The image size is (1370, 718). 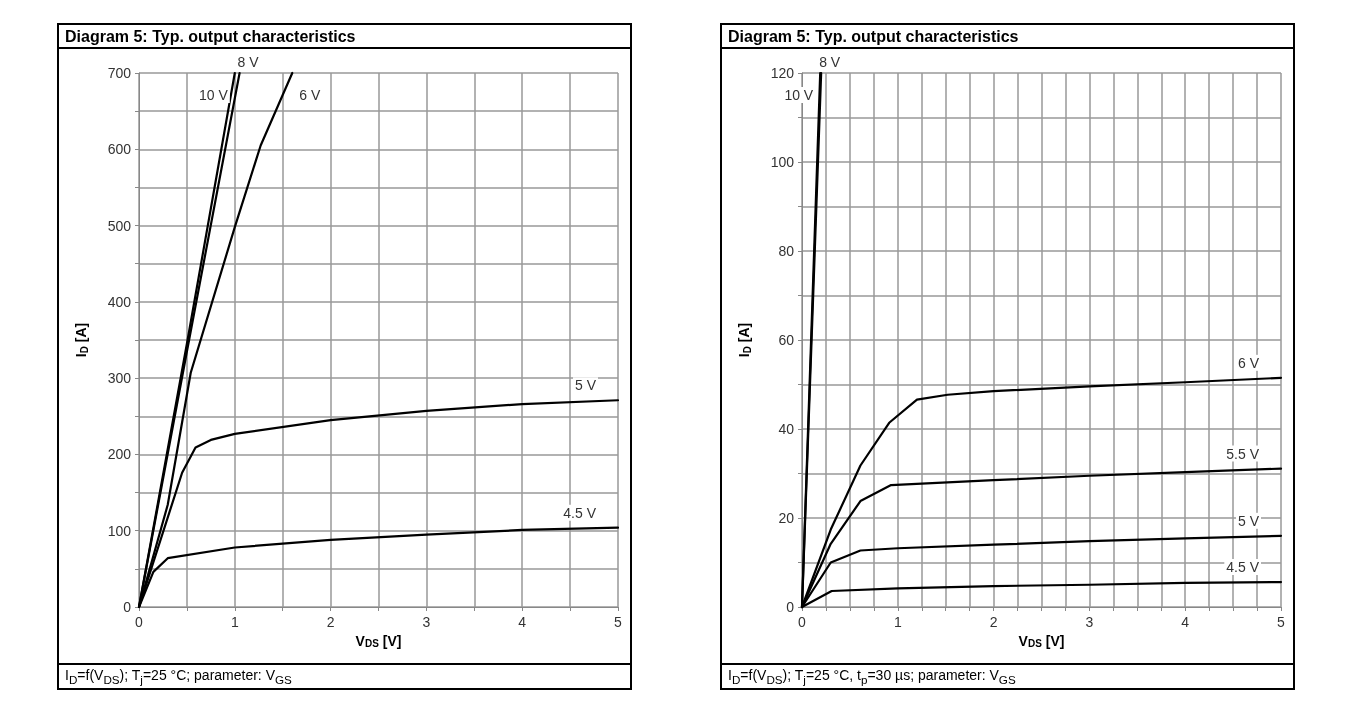 I want to click on y-tick-label: 700, so click(x=119, y=73).